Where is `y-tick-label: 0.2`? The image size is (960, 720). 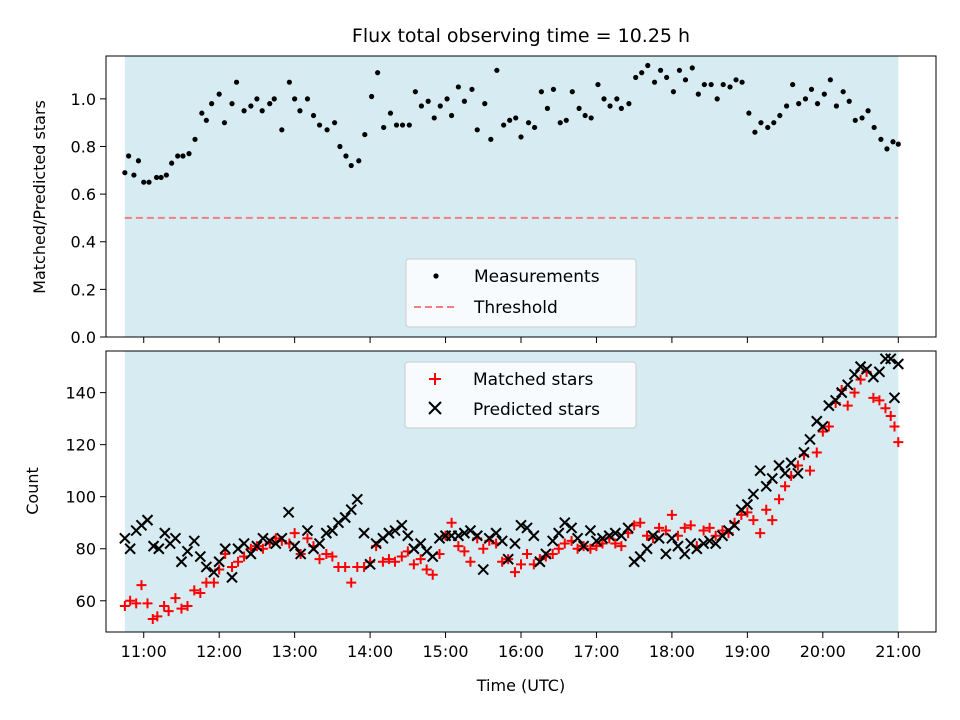 y-tick-label: 0.2 is located at coordinates (83, 289).